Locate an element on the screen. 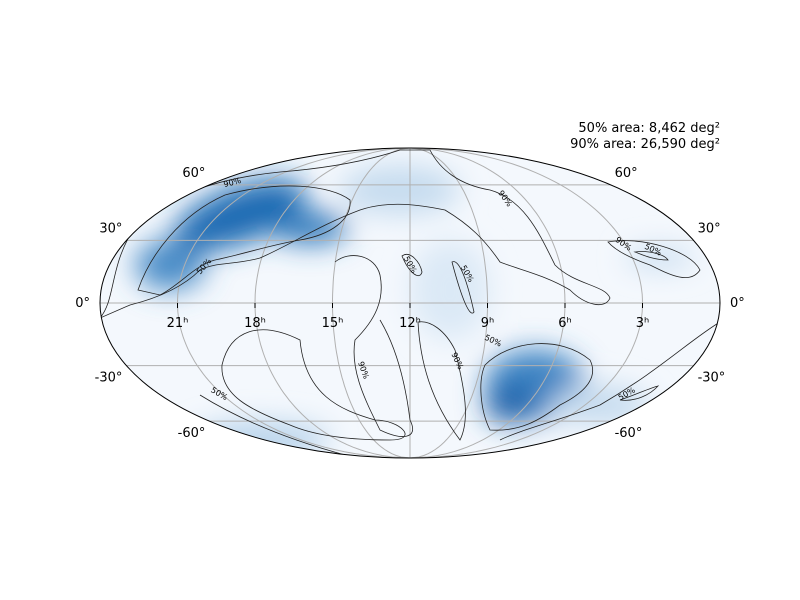  area-50-label: 50% area: 8,462 deg² is located at coordinates (649, 128).